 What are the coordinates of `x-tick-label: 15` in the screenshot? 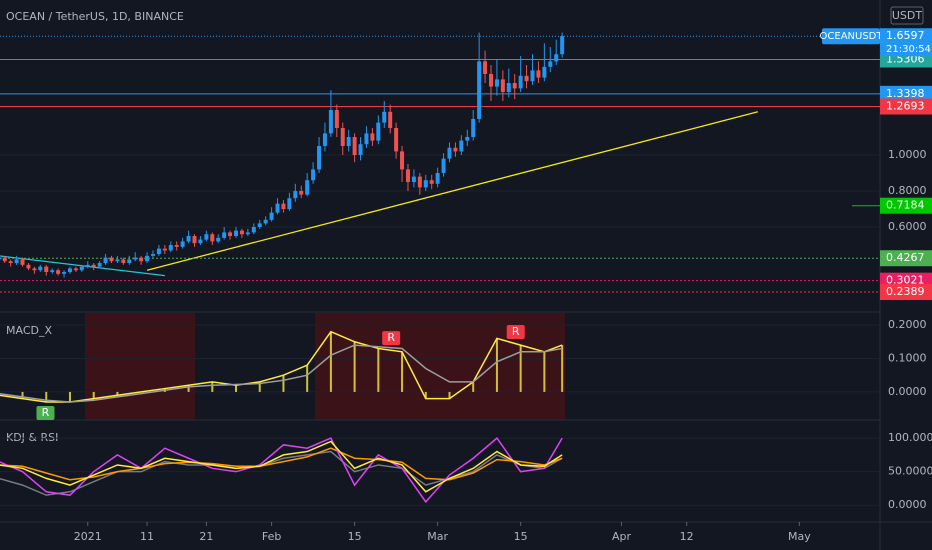 It's located at (521, 536).